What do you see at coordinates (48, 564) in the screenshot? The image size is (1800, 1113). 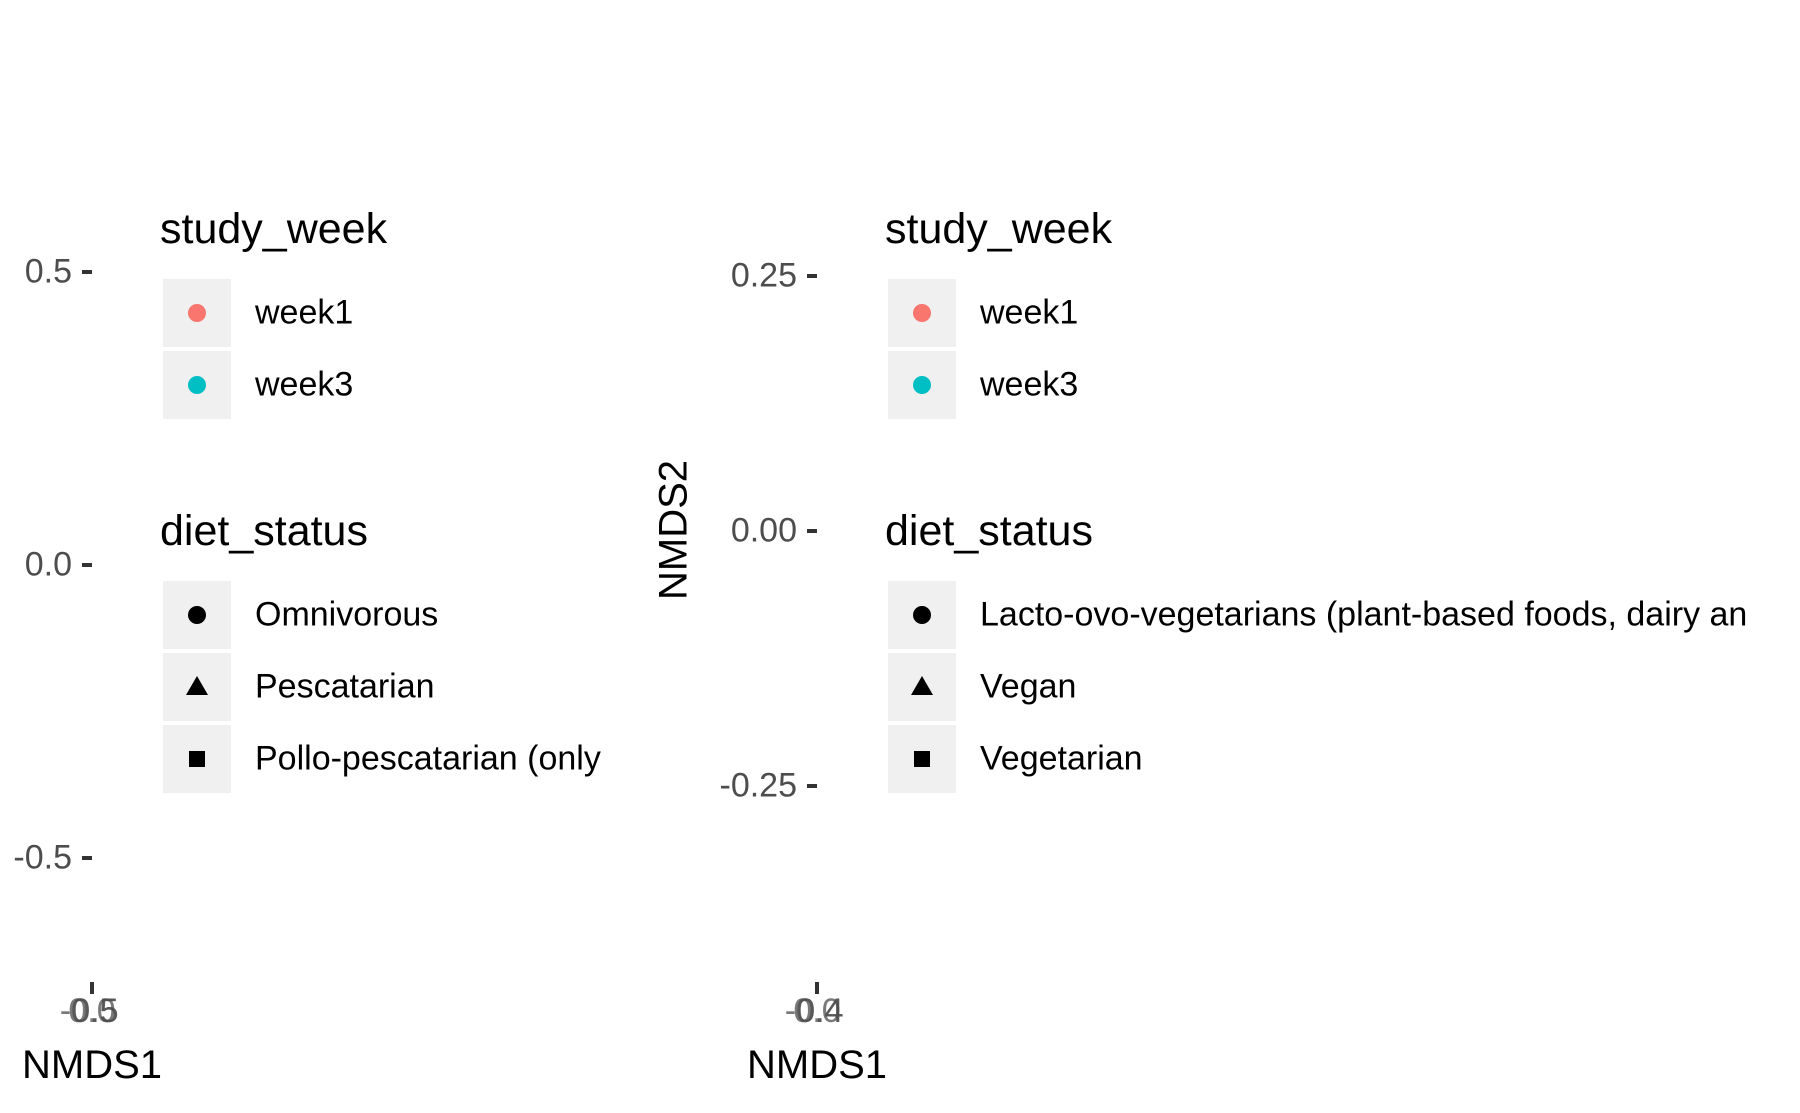 I see `y-tick-label: 0.0` at bounding box center [48, 564].